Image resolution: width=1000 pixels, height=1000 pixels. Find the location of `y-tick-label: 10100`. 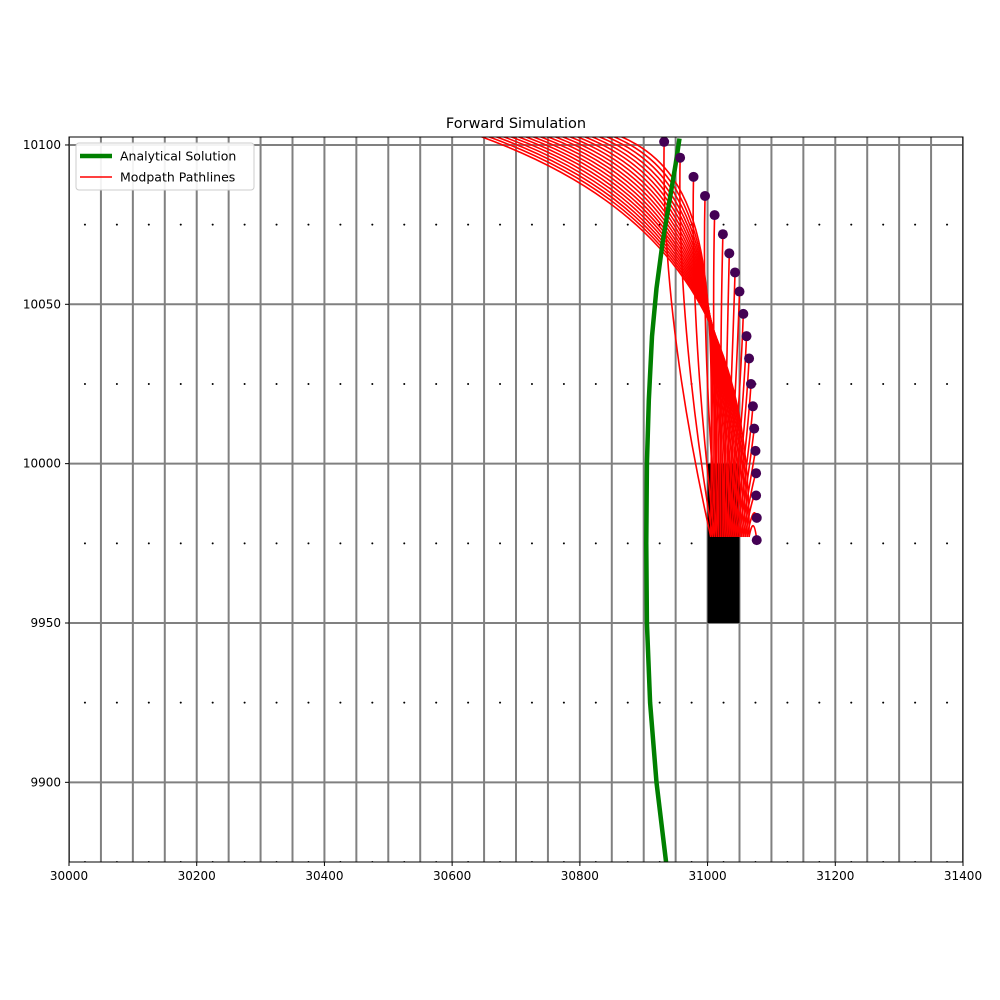

y-tick-label: 10100 is located at coordinates (42, 145).